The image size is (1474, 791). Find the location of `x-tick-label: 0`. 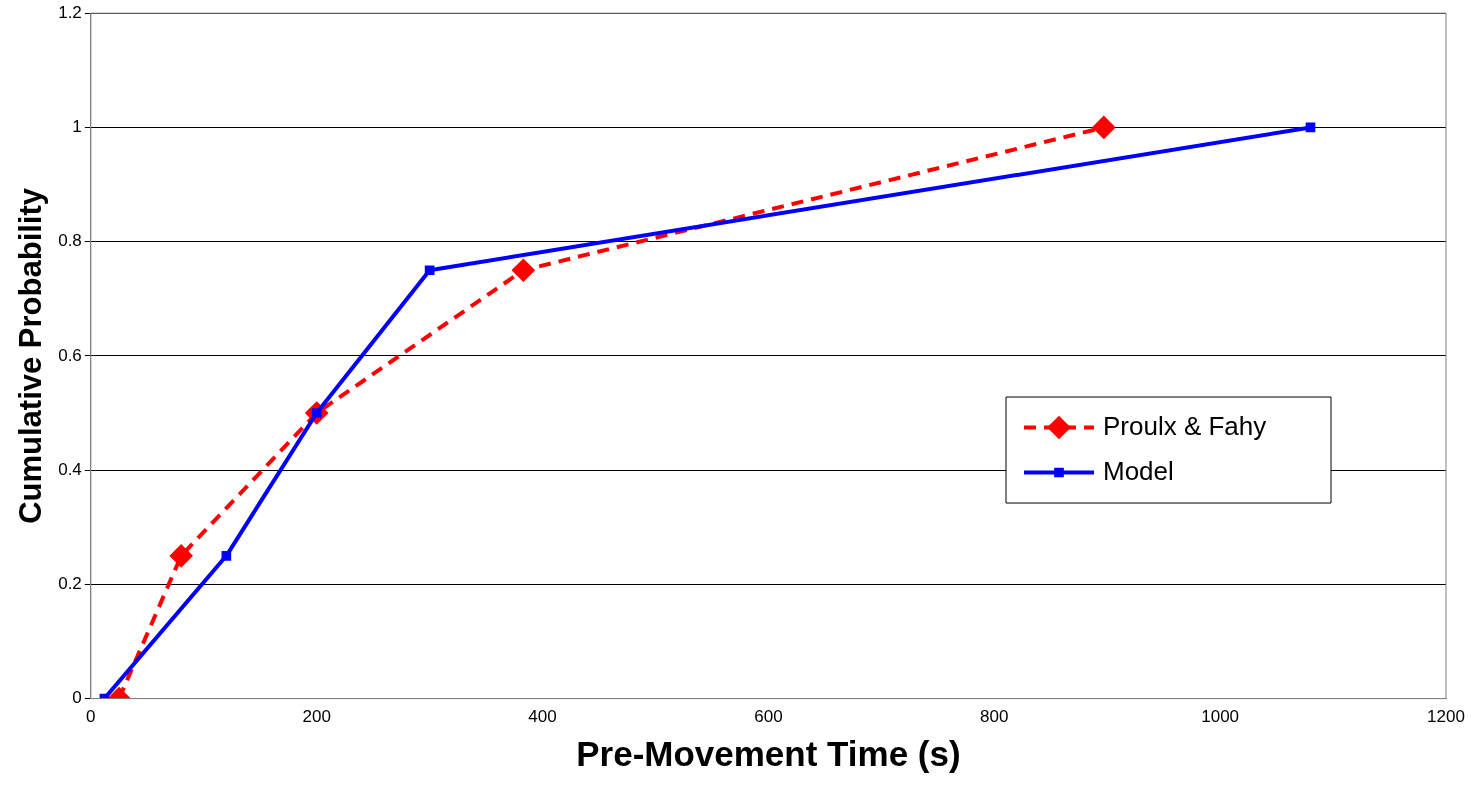

x-tick-label: 0 is located at coordinates (91, 717).